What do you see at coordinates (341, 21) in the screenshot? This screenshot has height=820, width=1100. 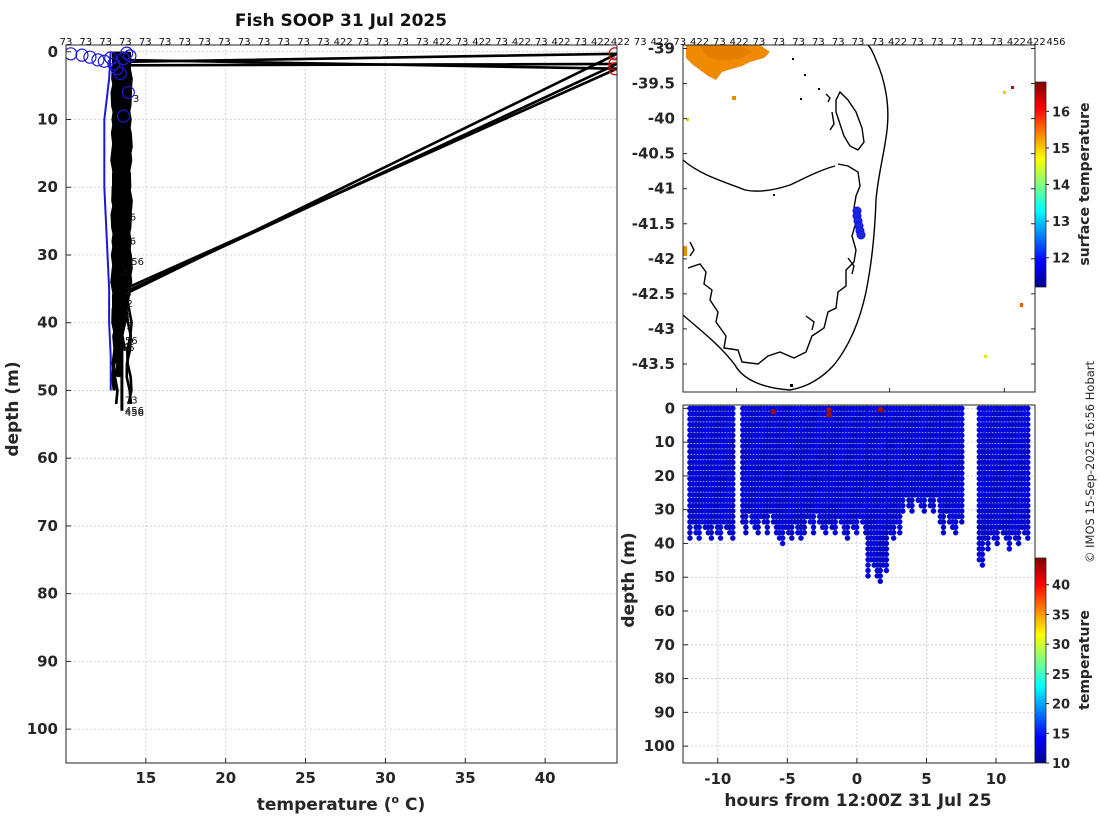 I see `chart-title: Fish SOOP 31 Jul 2025` at bounding box center [341, 21].